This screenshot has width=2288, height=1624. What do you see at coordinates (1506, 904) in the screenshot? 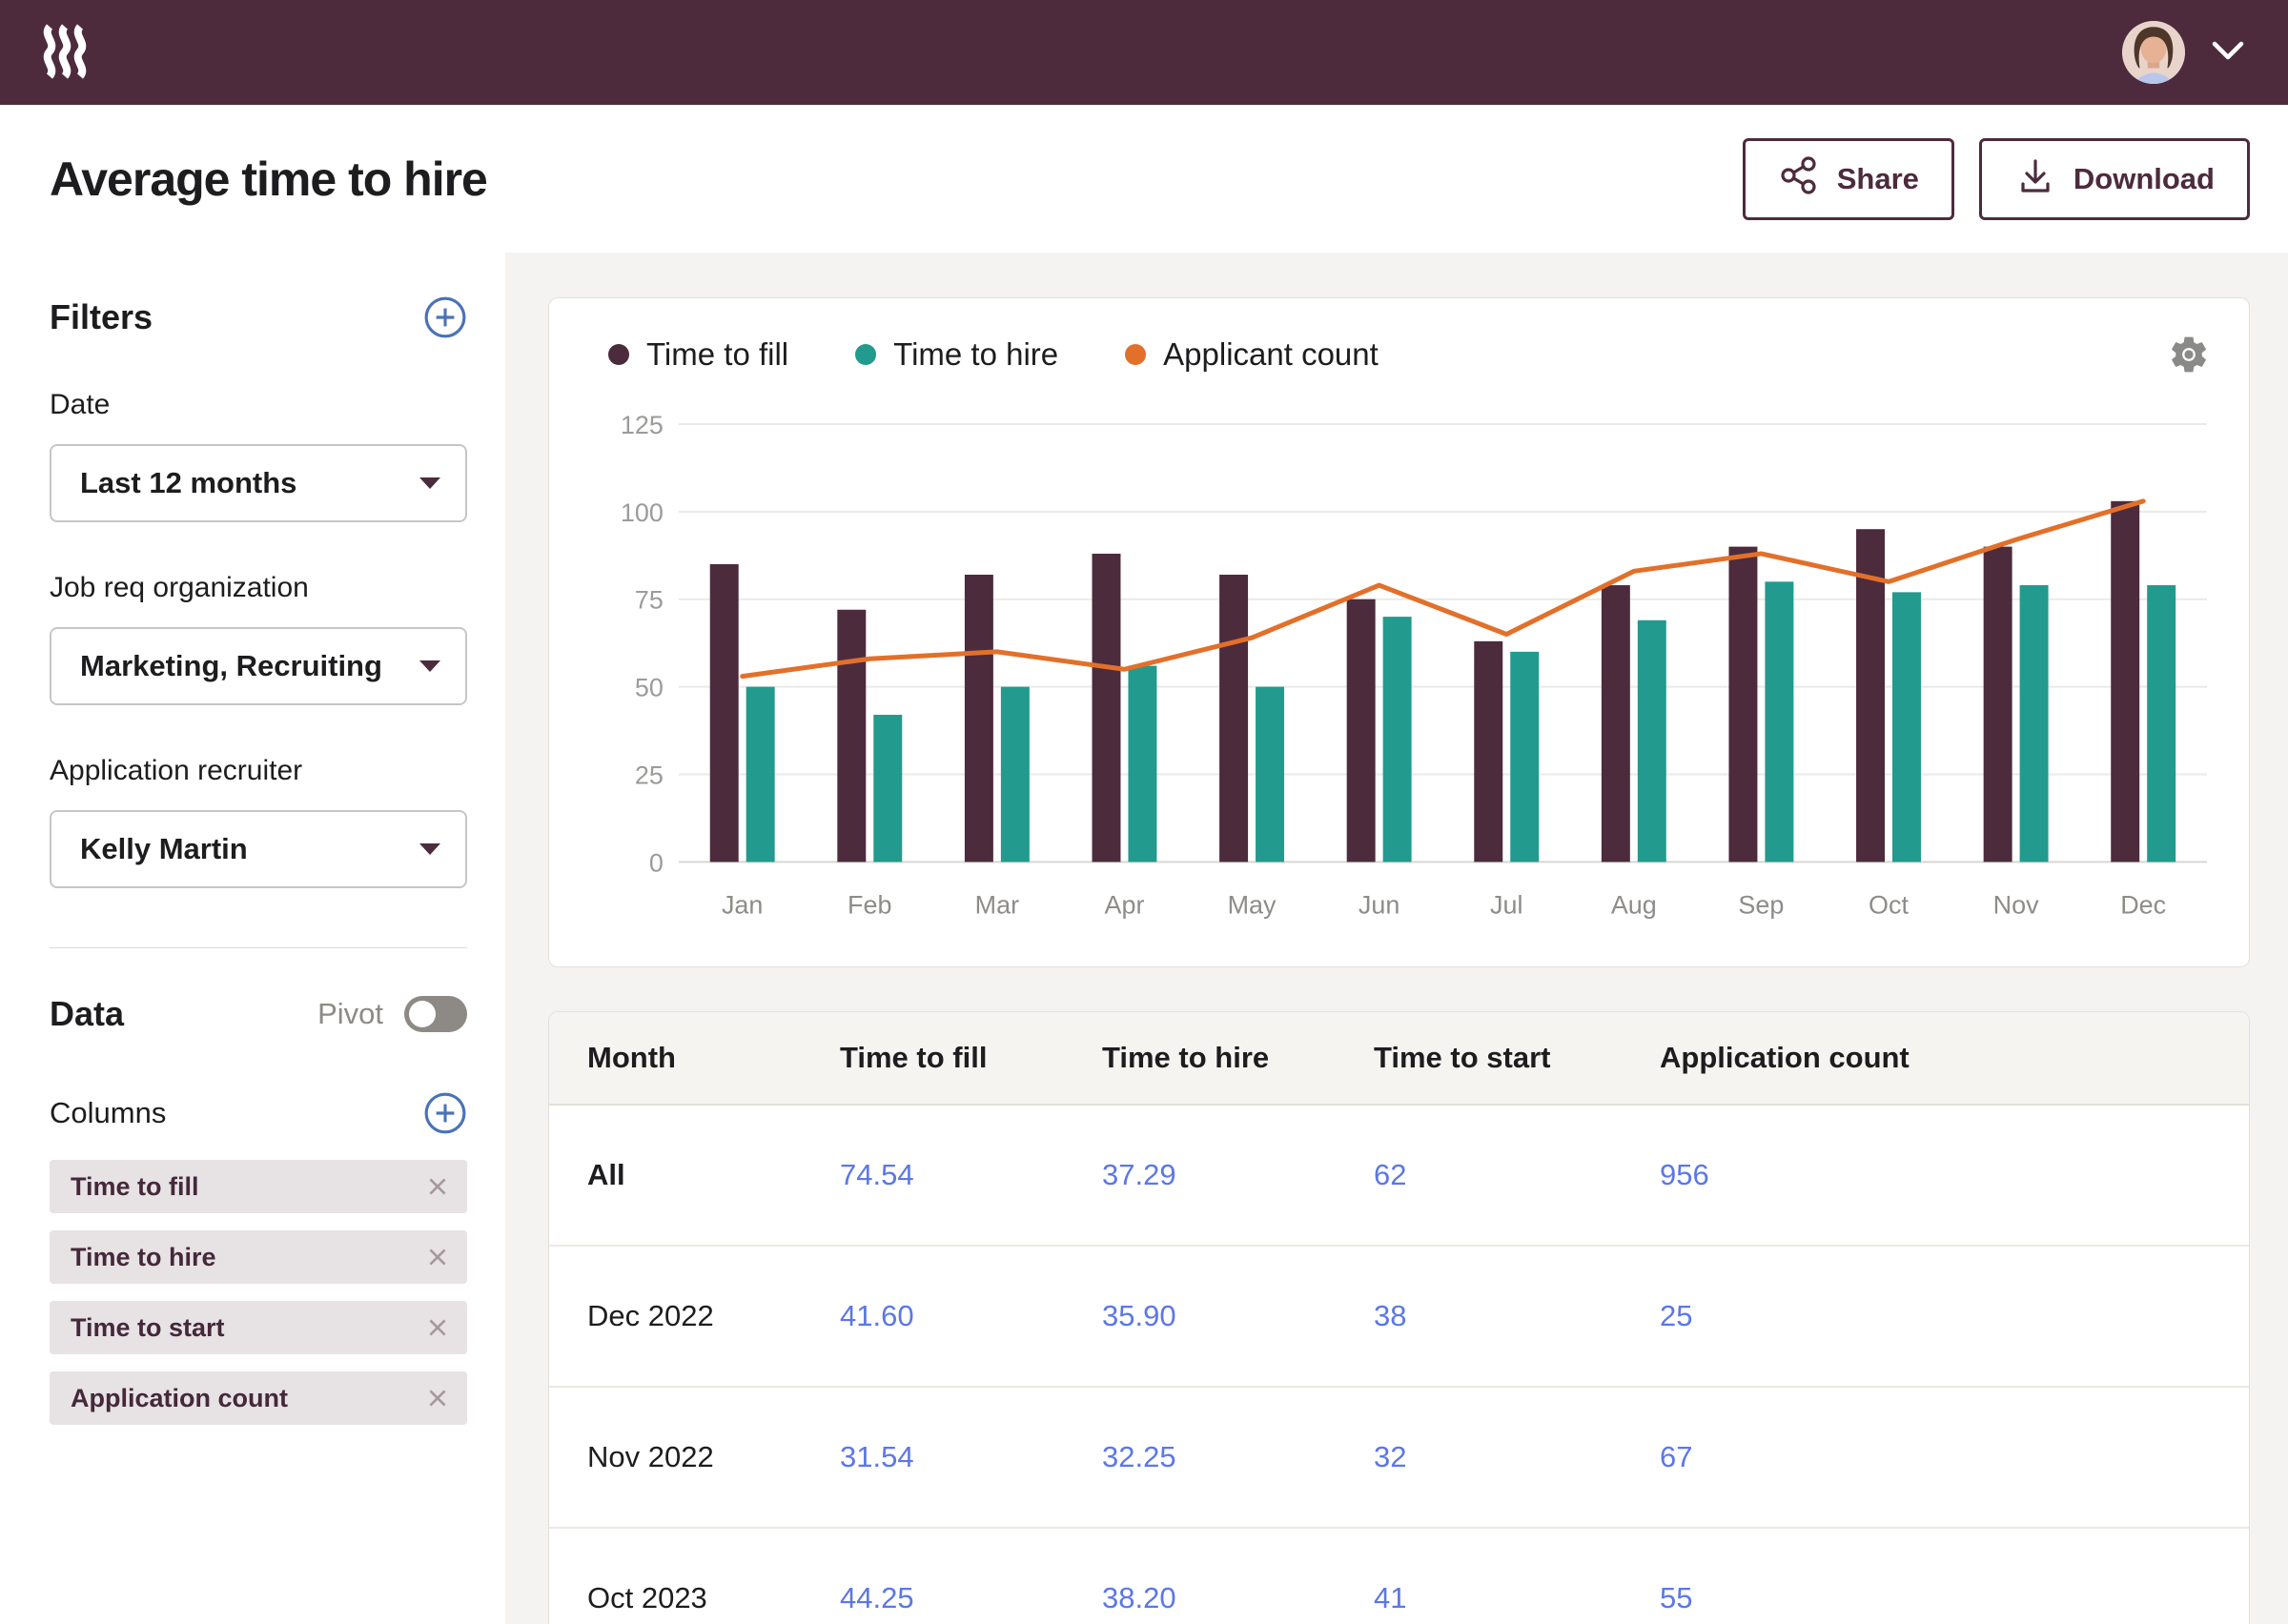
I see `x-axis-tick-label: Jul` at bounding box center [1506, 904].